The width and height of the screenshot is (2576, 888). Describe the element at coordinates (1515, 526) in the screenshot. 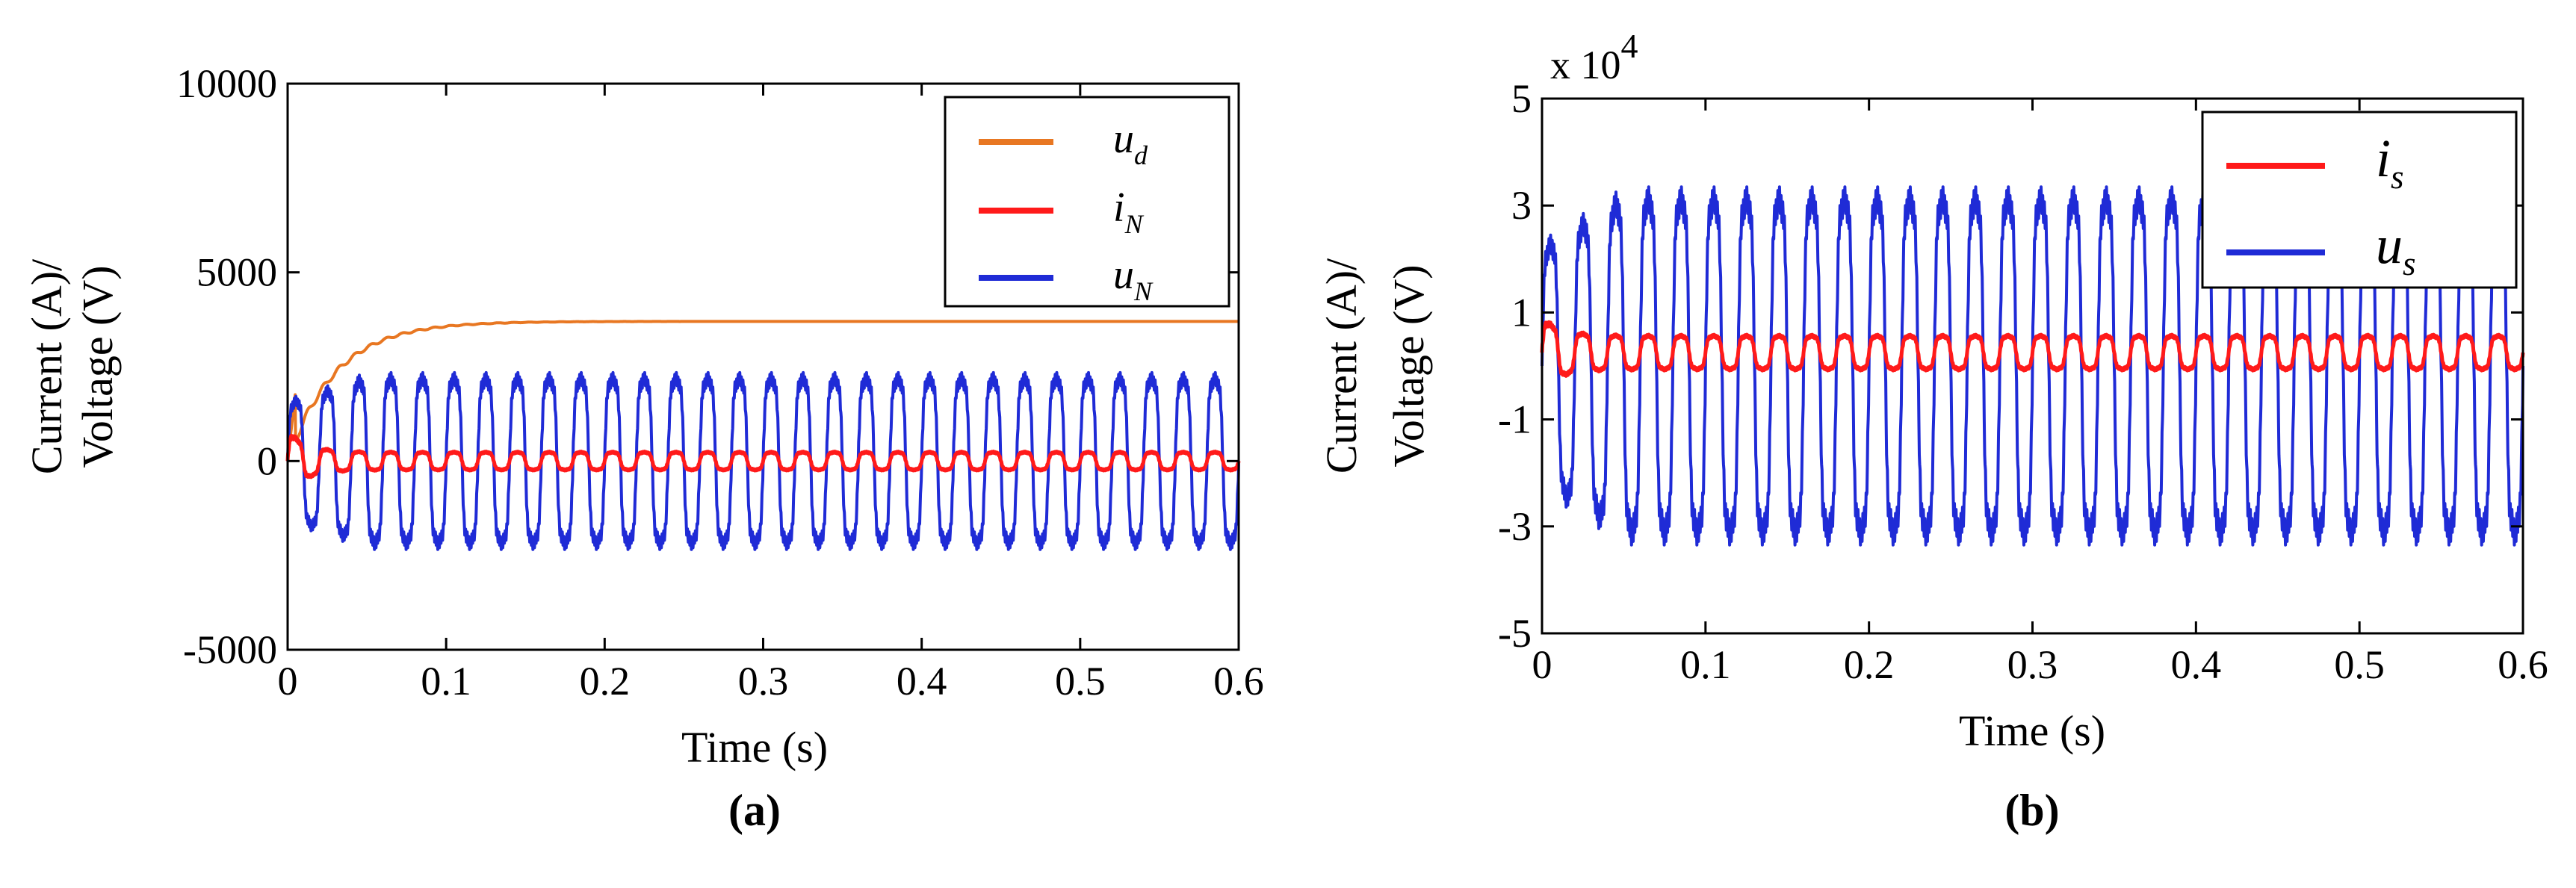

I see `y-tick-label: -3` at that location.